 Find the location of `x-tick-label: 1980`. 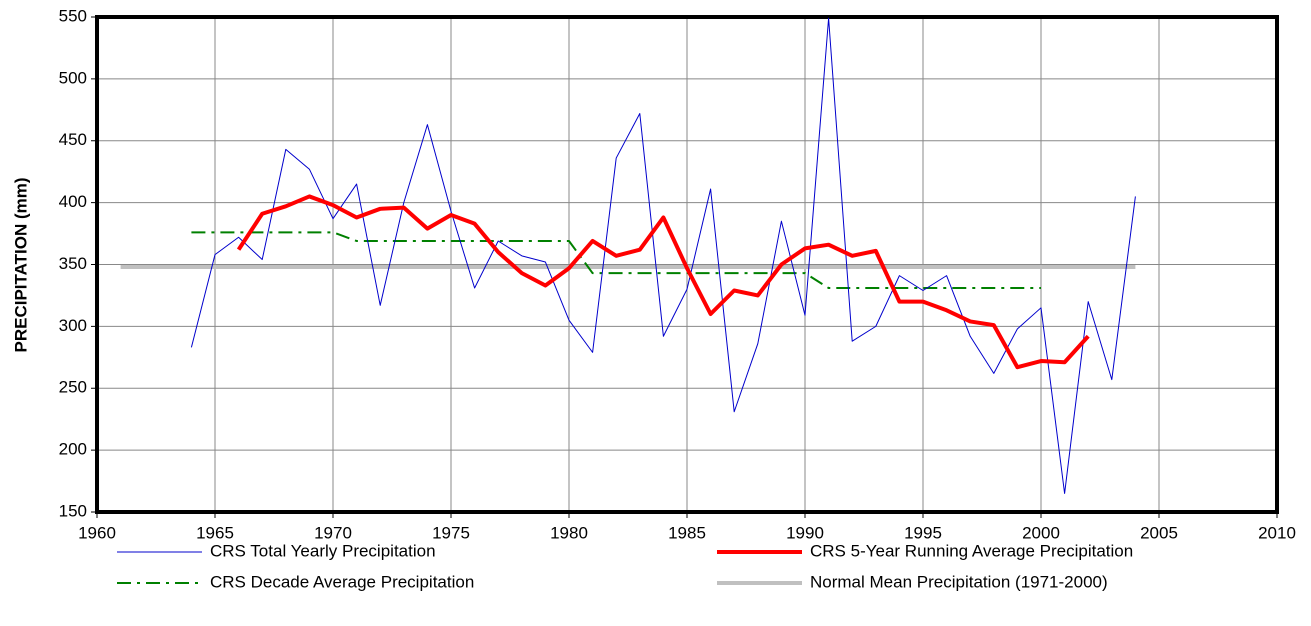

x-tick-label: 1980 is located at coordinates (569, 532).